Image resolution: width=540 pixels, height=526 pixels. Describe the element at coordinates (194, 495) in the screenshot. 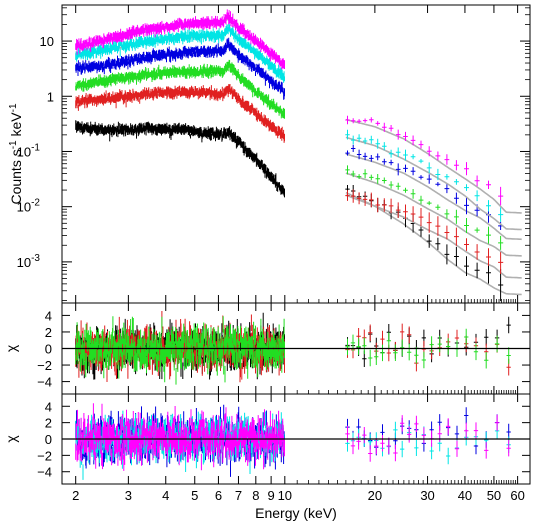

I see `x-tick-label: 5` at that location.